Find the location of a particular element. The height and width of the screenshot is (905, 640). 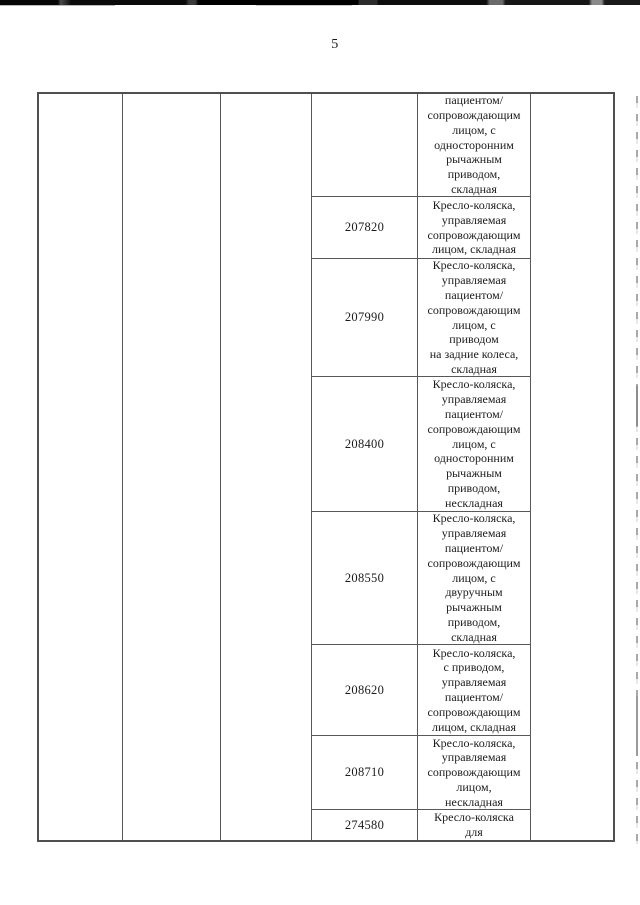

table-cell-code: 208620 is located at coordinates (365, 690).